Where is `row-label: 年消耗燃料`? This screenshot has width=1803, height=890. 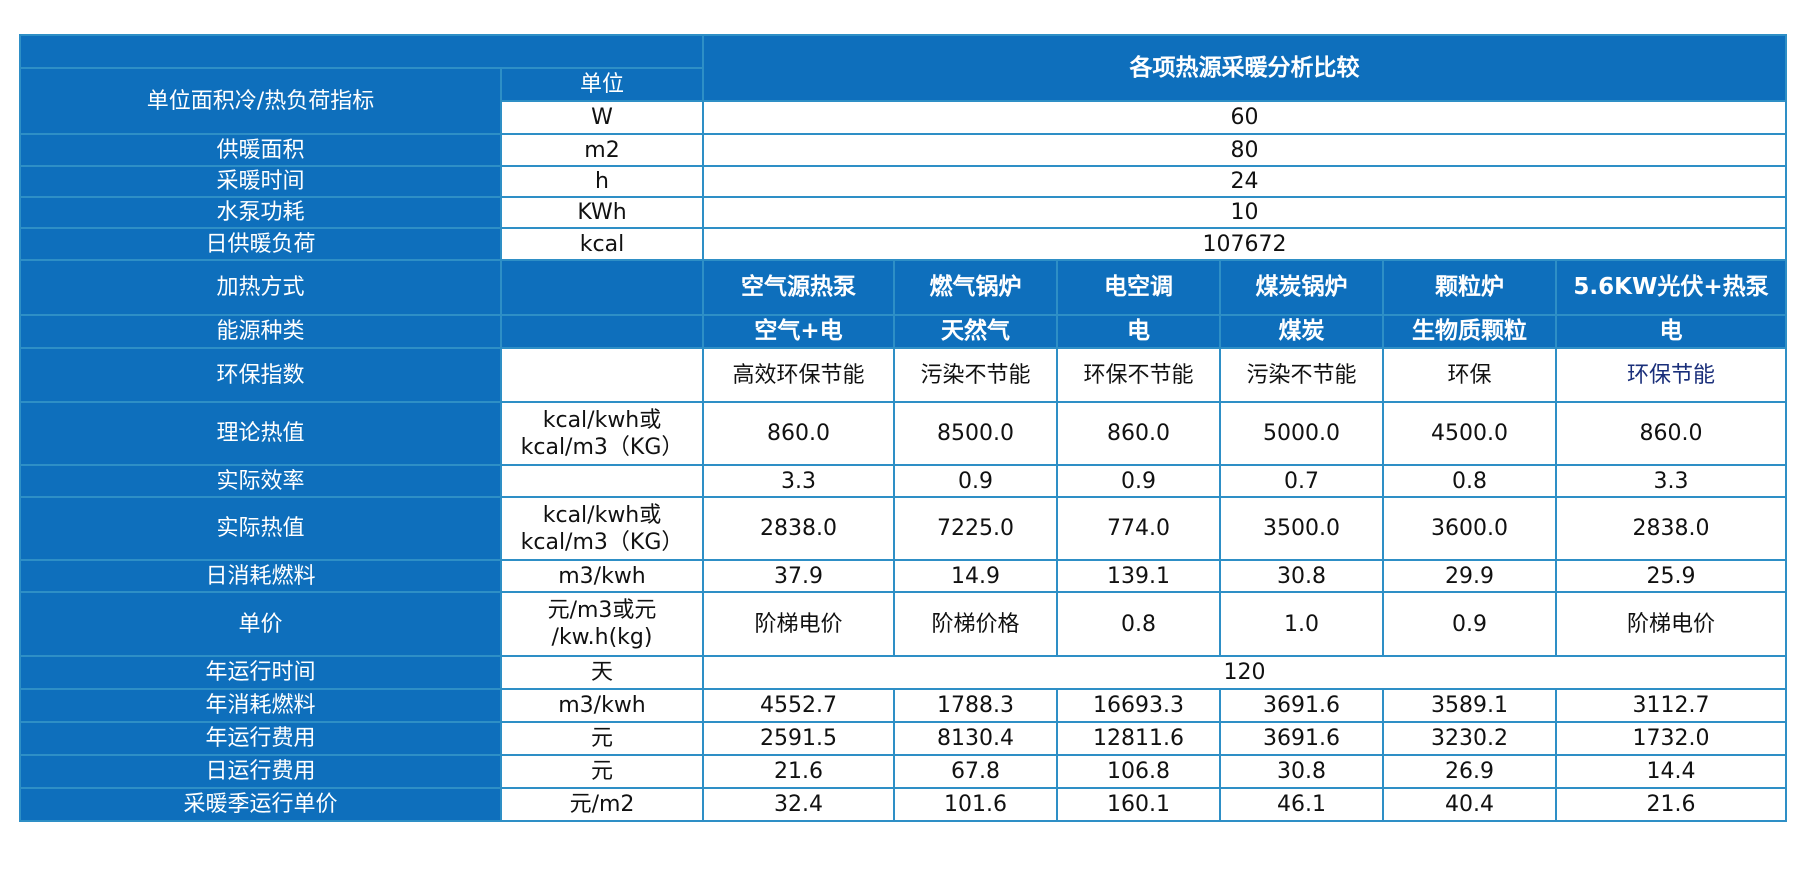
row-label: 年消耗燃料 is located at coordinates (260, 705).